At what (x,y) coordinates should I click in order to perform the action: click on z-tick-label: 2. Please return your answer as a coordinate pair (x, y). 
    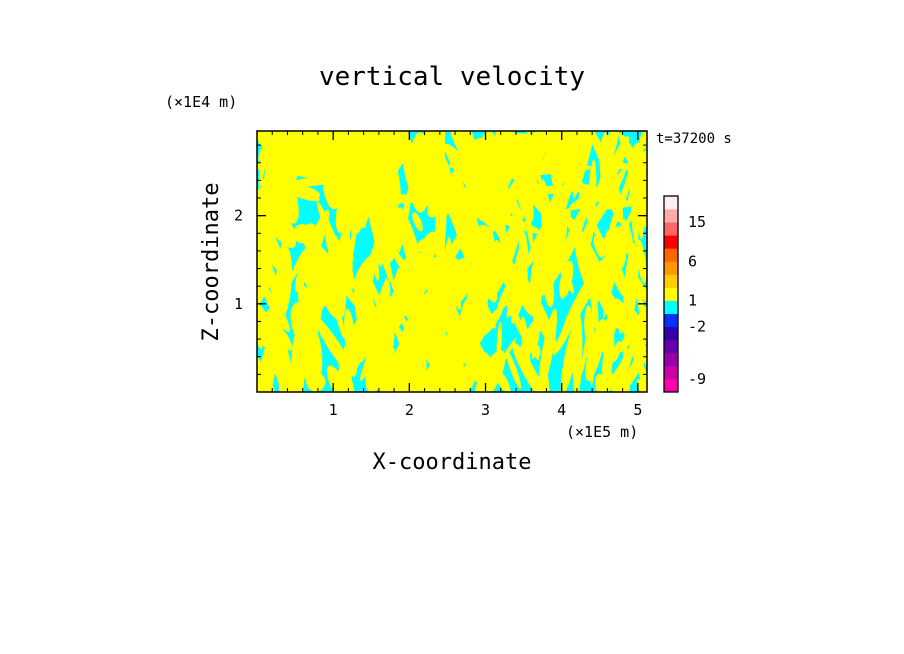
    Looking at the image, I should click on (238, 216).